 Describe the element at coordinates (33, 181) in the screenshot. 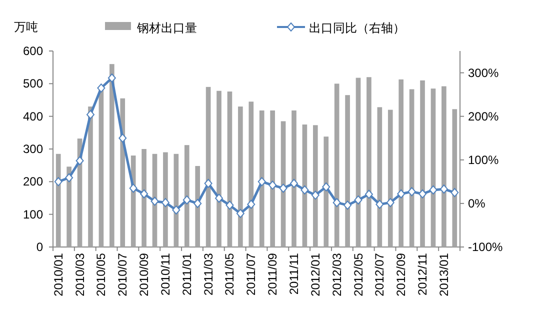

I see `y-tick-label: 200` at that location.